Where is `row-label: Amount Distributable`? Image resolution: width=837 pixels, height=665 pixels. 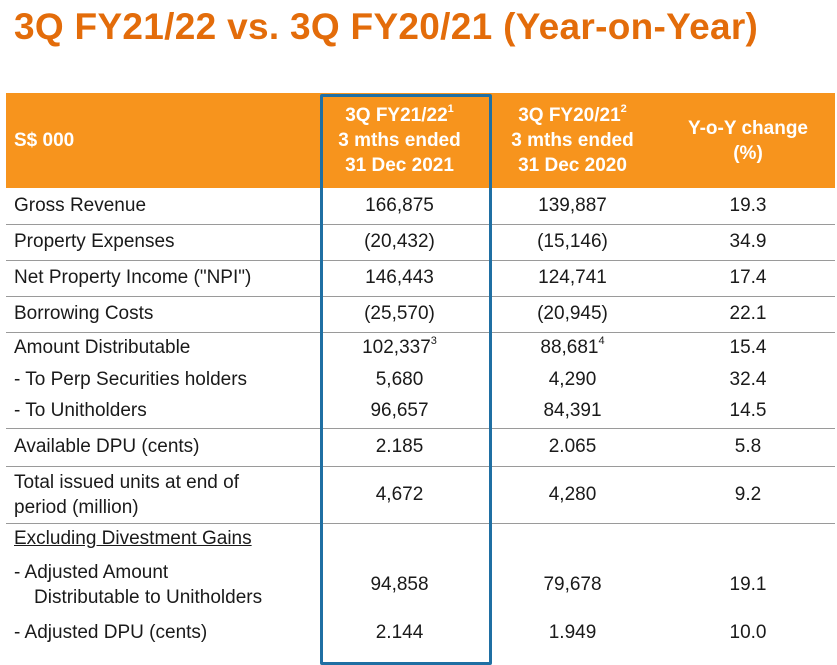
row-label: Amount Distributable is located at coordinates (102, 348).